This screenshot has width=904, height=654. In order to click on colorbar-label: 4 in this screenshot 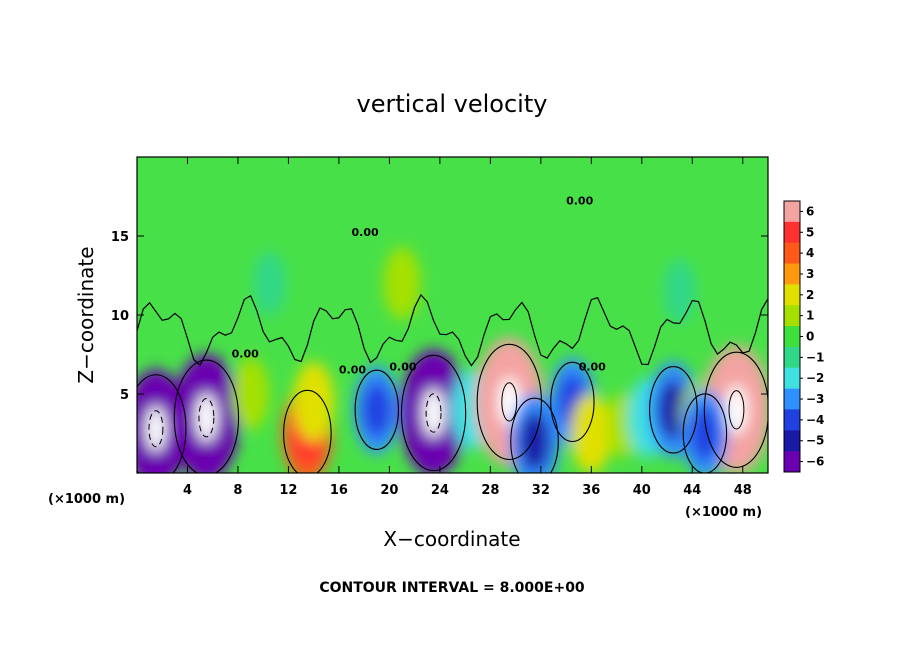, I will do `click(810, 253)`.